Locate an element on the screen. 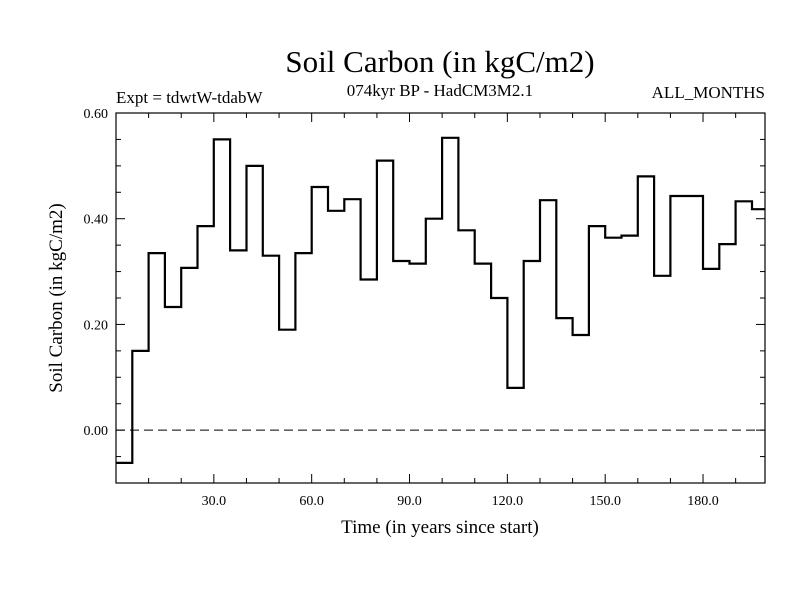  x-axis-label: Time (in years since start) is located at coordinates (440, 527).